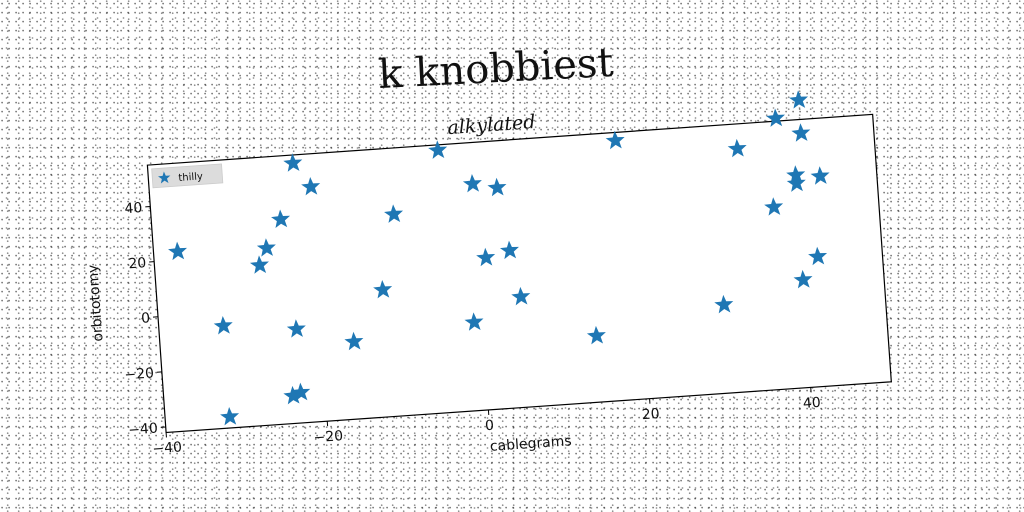 The height and width of the screenshot is (512, 1024). I want to click on y-tick-label: 40, so click(133, 208).